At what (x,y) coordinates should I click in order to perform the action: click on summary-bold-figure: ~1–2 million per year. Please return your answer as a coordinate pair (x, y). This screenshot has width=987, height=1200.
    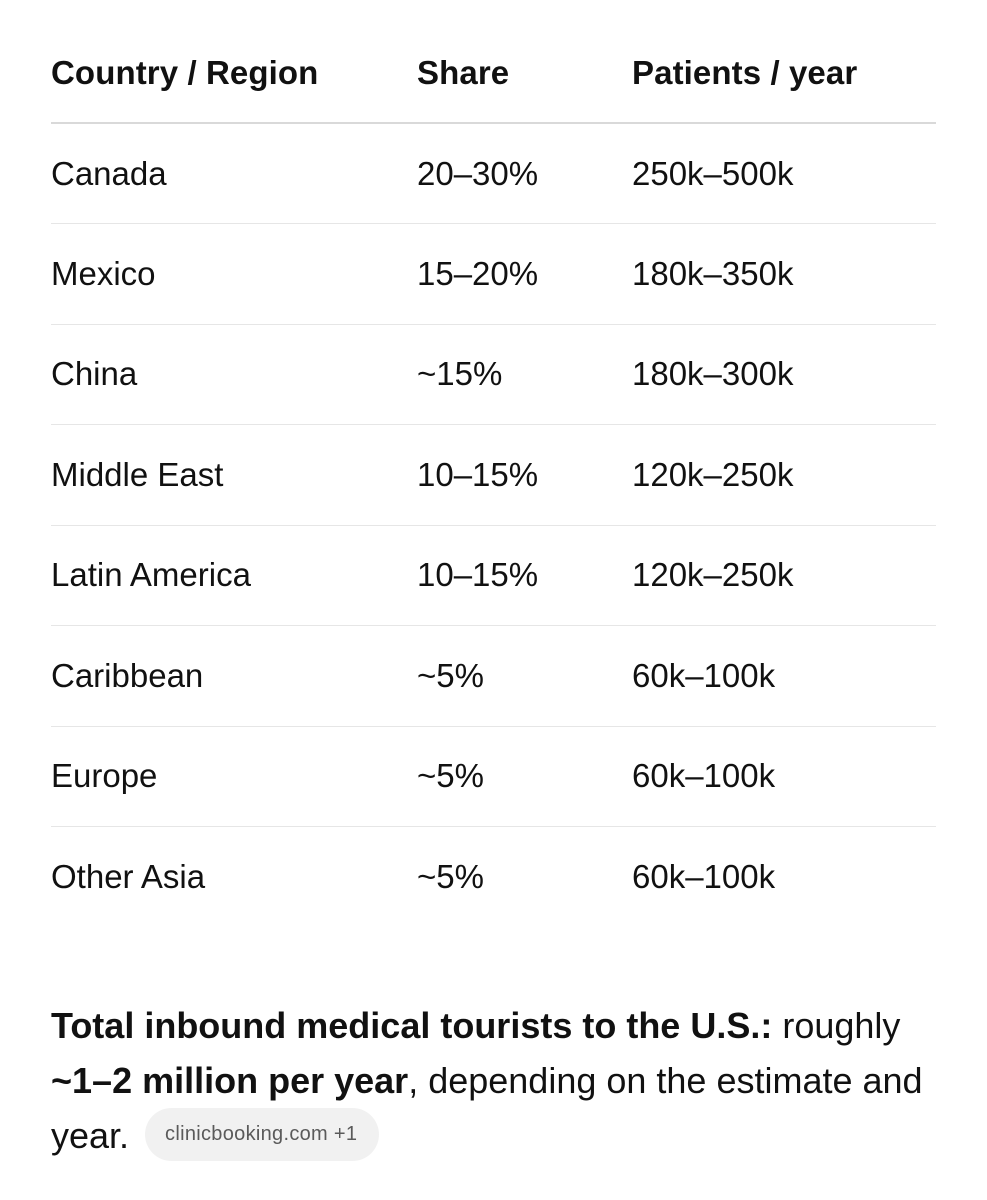
    Looking at the image, I should click on (230, 1080).